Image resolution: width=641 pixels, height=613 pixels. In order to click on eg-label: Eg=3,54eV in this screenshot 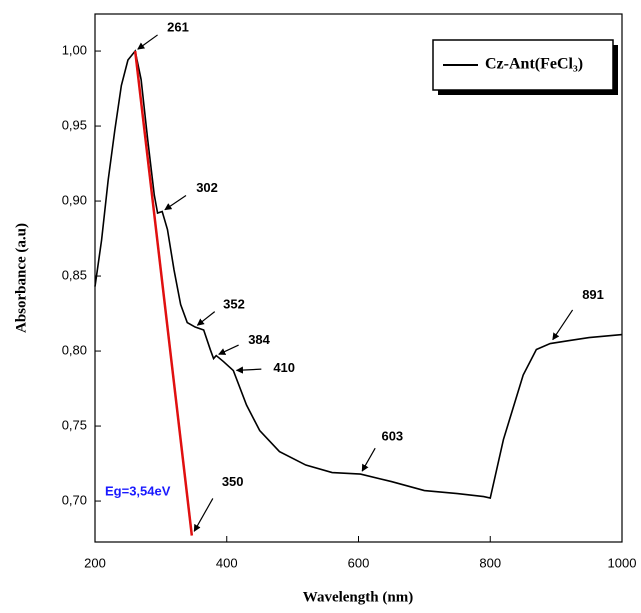, I will do `click(138, 490)`.